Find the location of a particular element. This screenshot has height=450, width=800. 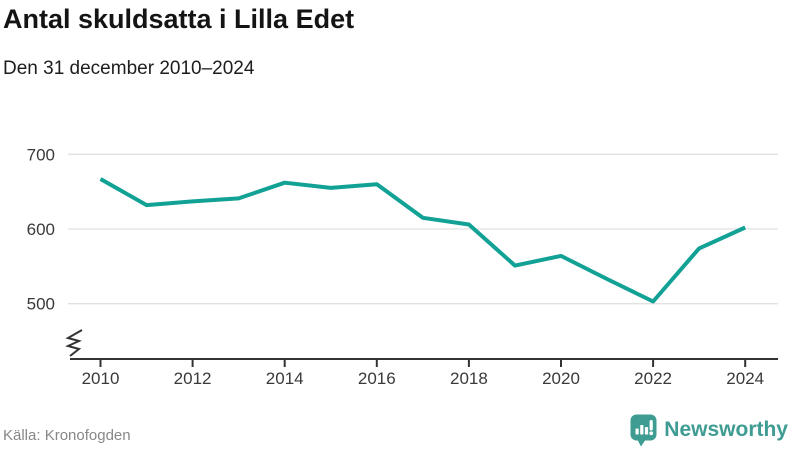

chart-subtitle: Den 31 december 2010–2024 is located at coordinates (129, 68).